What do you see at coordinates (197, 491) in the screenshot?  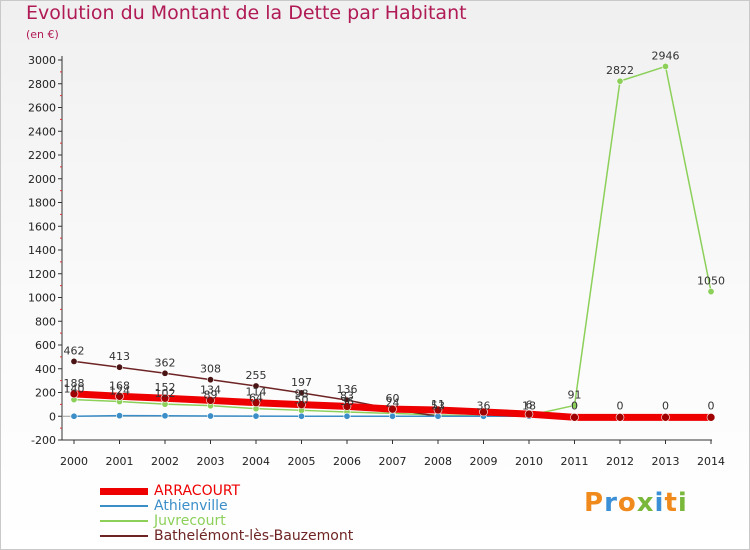 I see `legend-label: ARRACOURT` at bounding box center [197, 491].